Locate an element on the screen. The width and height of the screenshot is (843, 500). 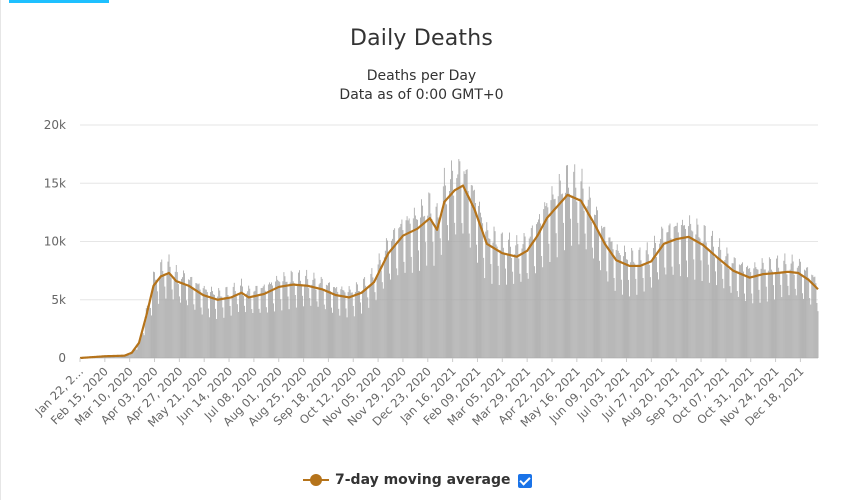
legend-line-marker-icon is located at coordinates (316, 480).